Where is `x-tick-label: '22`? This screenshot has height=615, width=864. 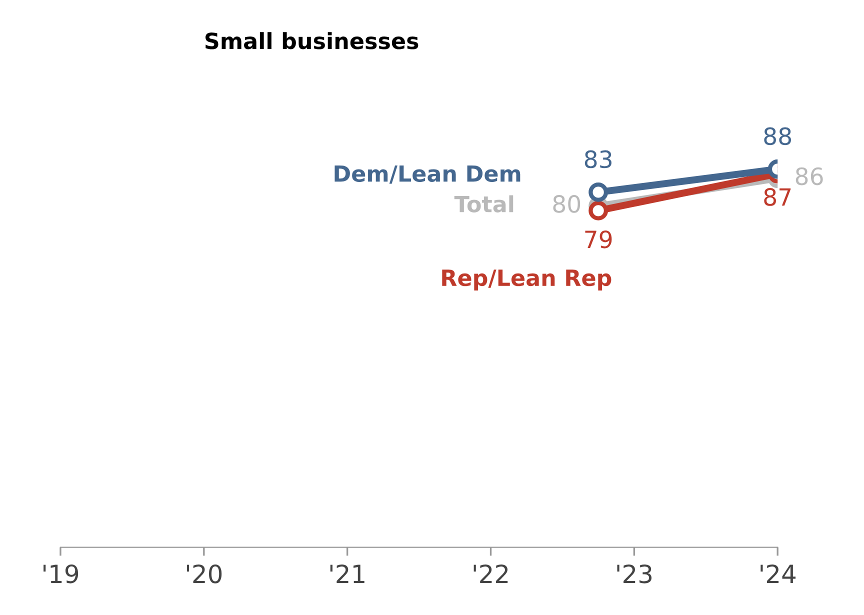
x-tick-label: '22 is located at coordinates (491, 574).